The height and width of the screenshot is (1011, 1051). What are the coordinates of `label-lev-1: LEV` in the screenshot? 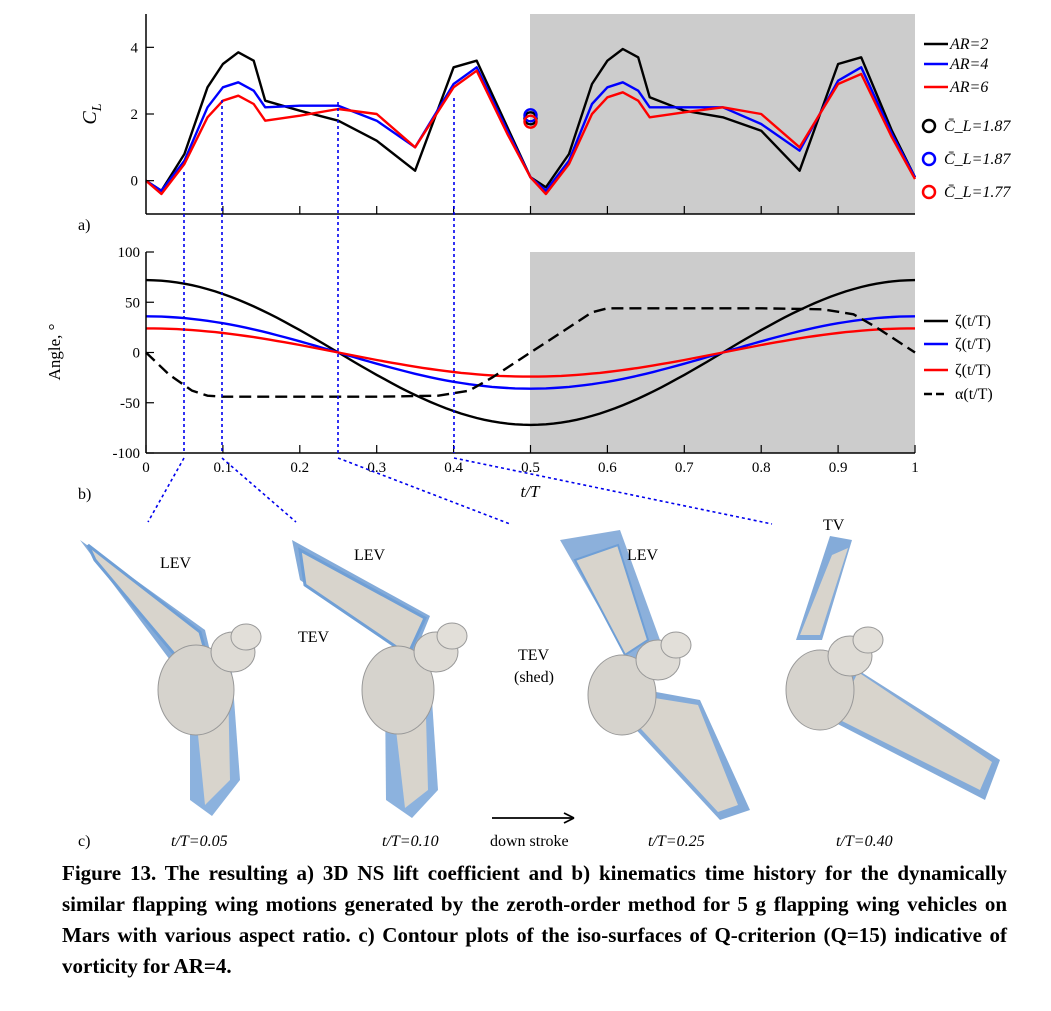 It's located at (176, 563).